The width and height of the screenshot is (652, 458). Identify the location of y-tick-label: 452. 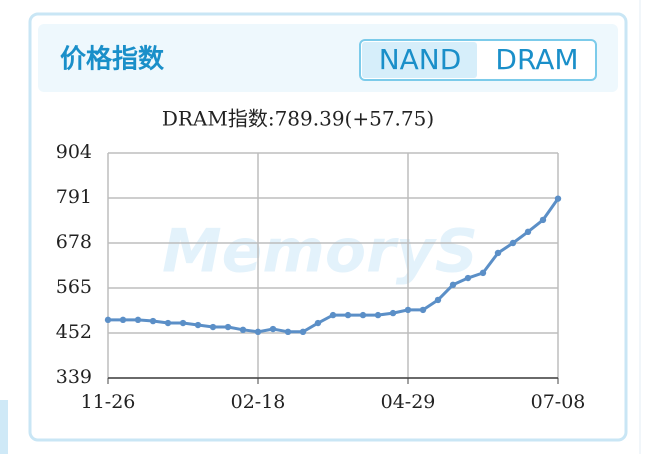
(74, 332).